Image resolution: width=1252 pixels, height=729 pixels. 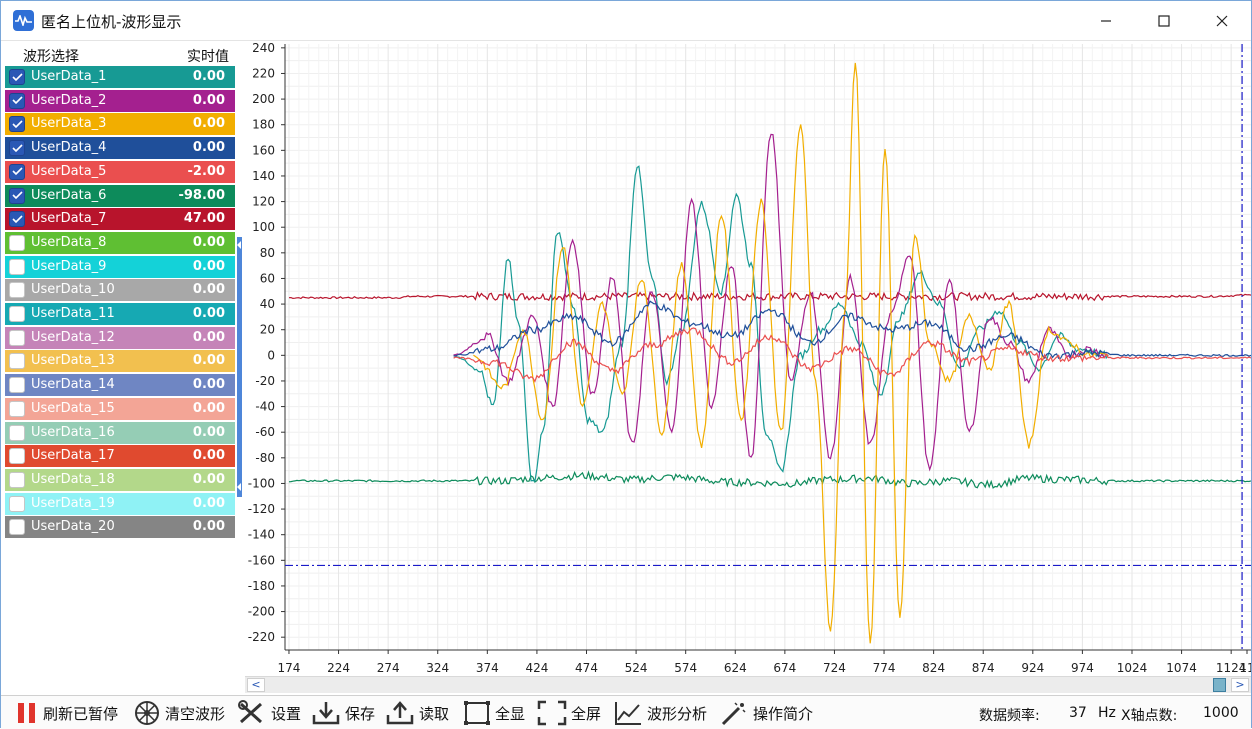 What do you see at coordinates (852, 330) in the screenshot?
I see `waveform-series-line` at bounding box center [852, 330].